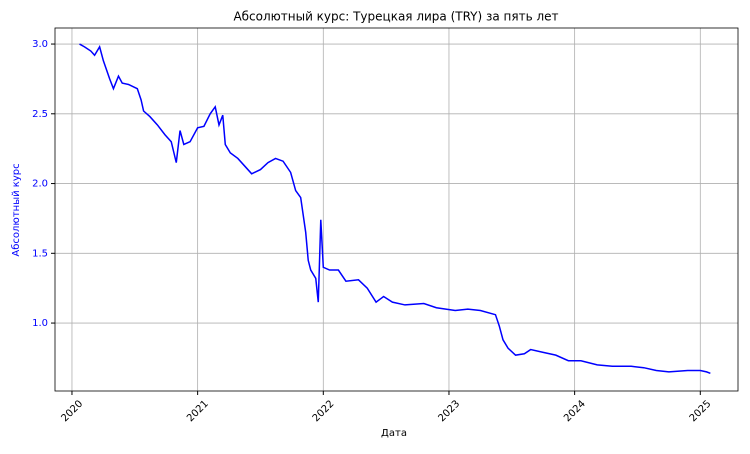 The width and height of the screenshot is (750, 454). Describe the element at coordinates (40, 323) in the screenshot. I see `y-tick-label: 1.0` at that location.